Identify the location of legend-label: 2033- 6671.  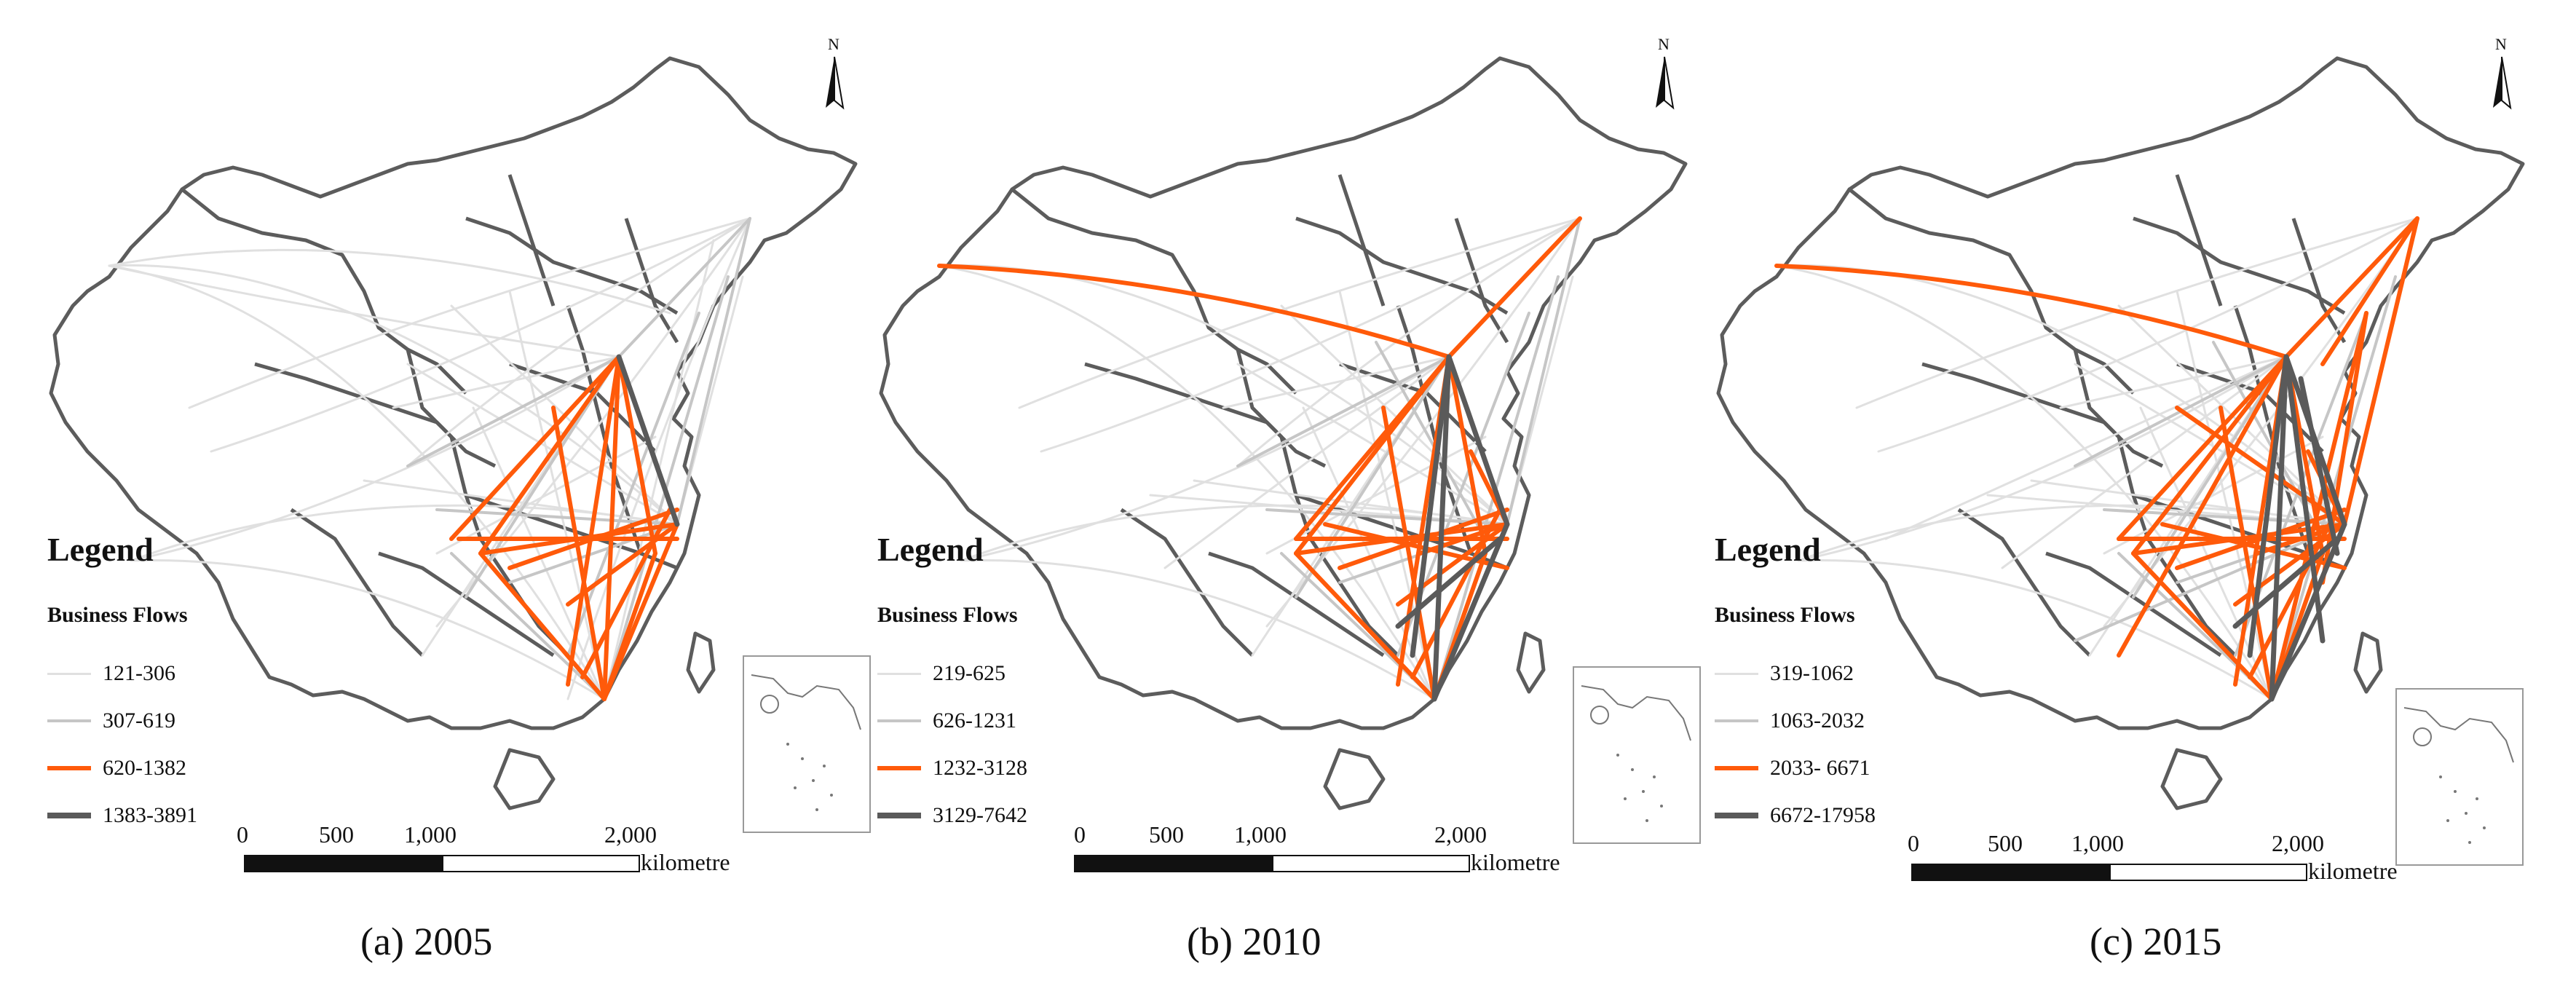
(1820, 768).